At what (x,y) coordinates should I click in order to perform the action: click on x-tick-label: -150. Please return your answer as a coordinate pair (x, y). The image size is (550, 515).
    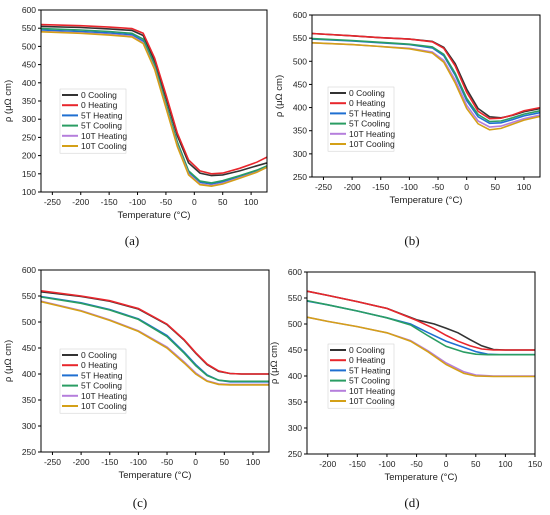
    Looking at the image, I should click on (380, 187).